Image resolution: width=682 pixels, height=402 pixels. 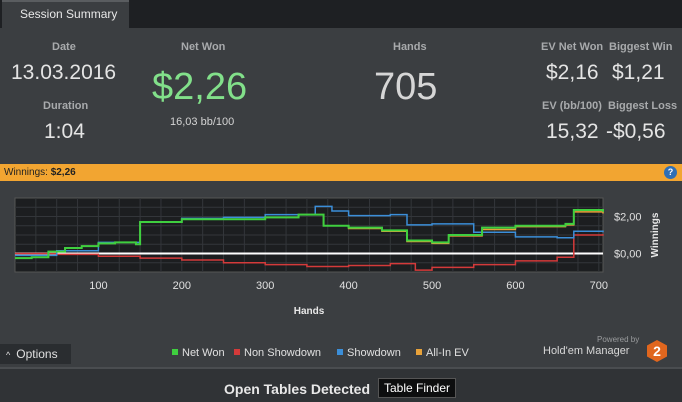 I want to click on net-won-value: $2,26, so click(x=200, y=87).